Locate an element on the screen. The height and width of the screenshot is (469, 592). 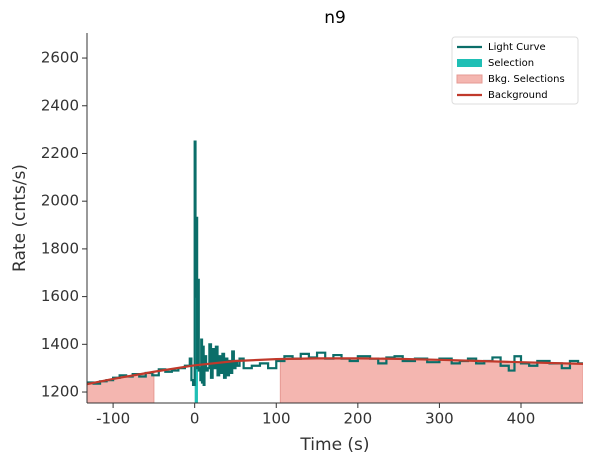
y-tick-label: 2000 is located at coordinates (60, 201).